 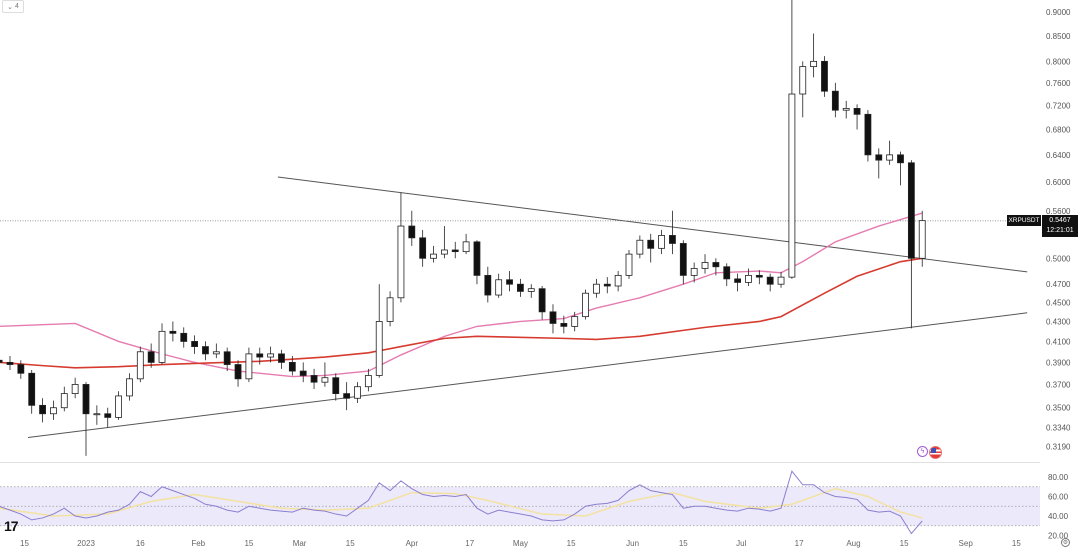 I want to click on time-tick-label: Apr, so click(x=412, y=543).